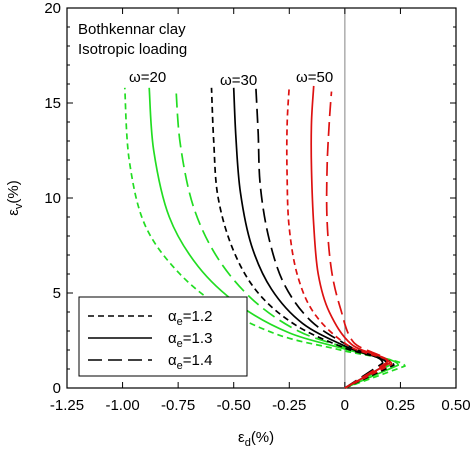  Describe the element at coordinates (13, 191) in the screenshot. I see `y-axis-unit: (%)` at that location.